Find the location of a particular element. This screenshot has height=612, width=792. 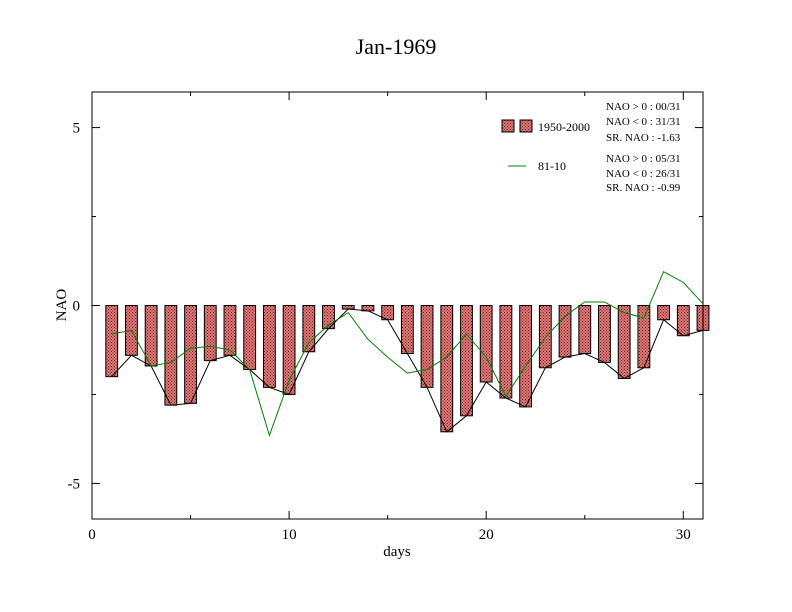

stat-line: NAO < 0 : 31/31 is located at coordinates (643, 122).